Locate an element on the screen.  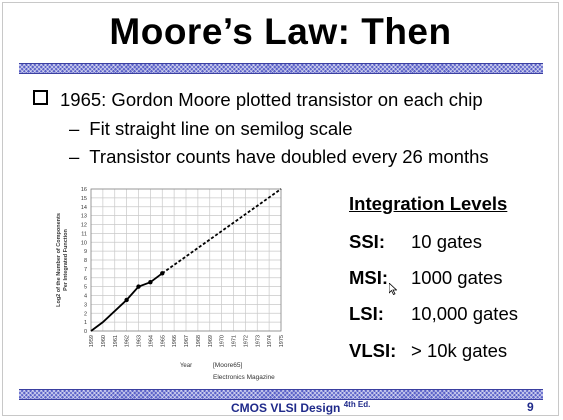
checkbox-bullet-icon is located at coordinates (40, 97).